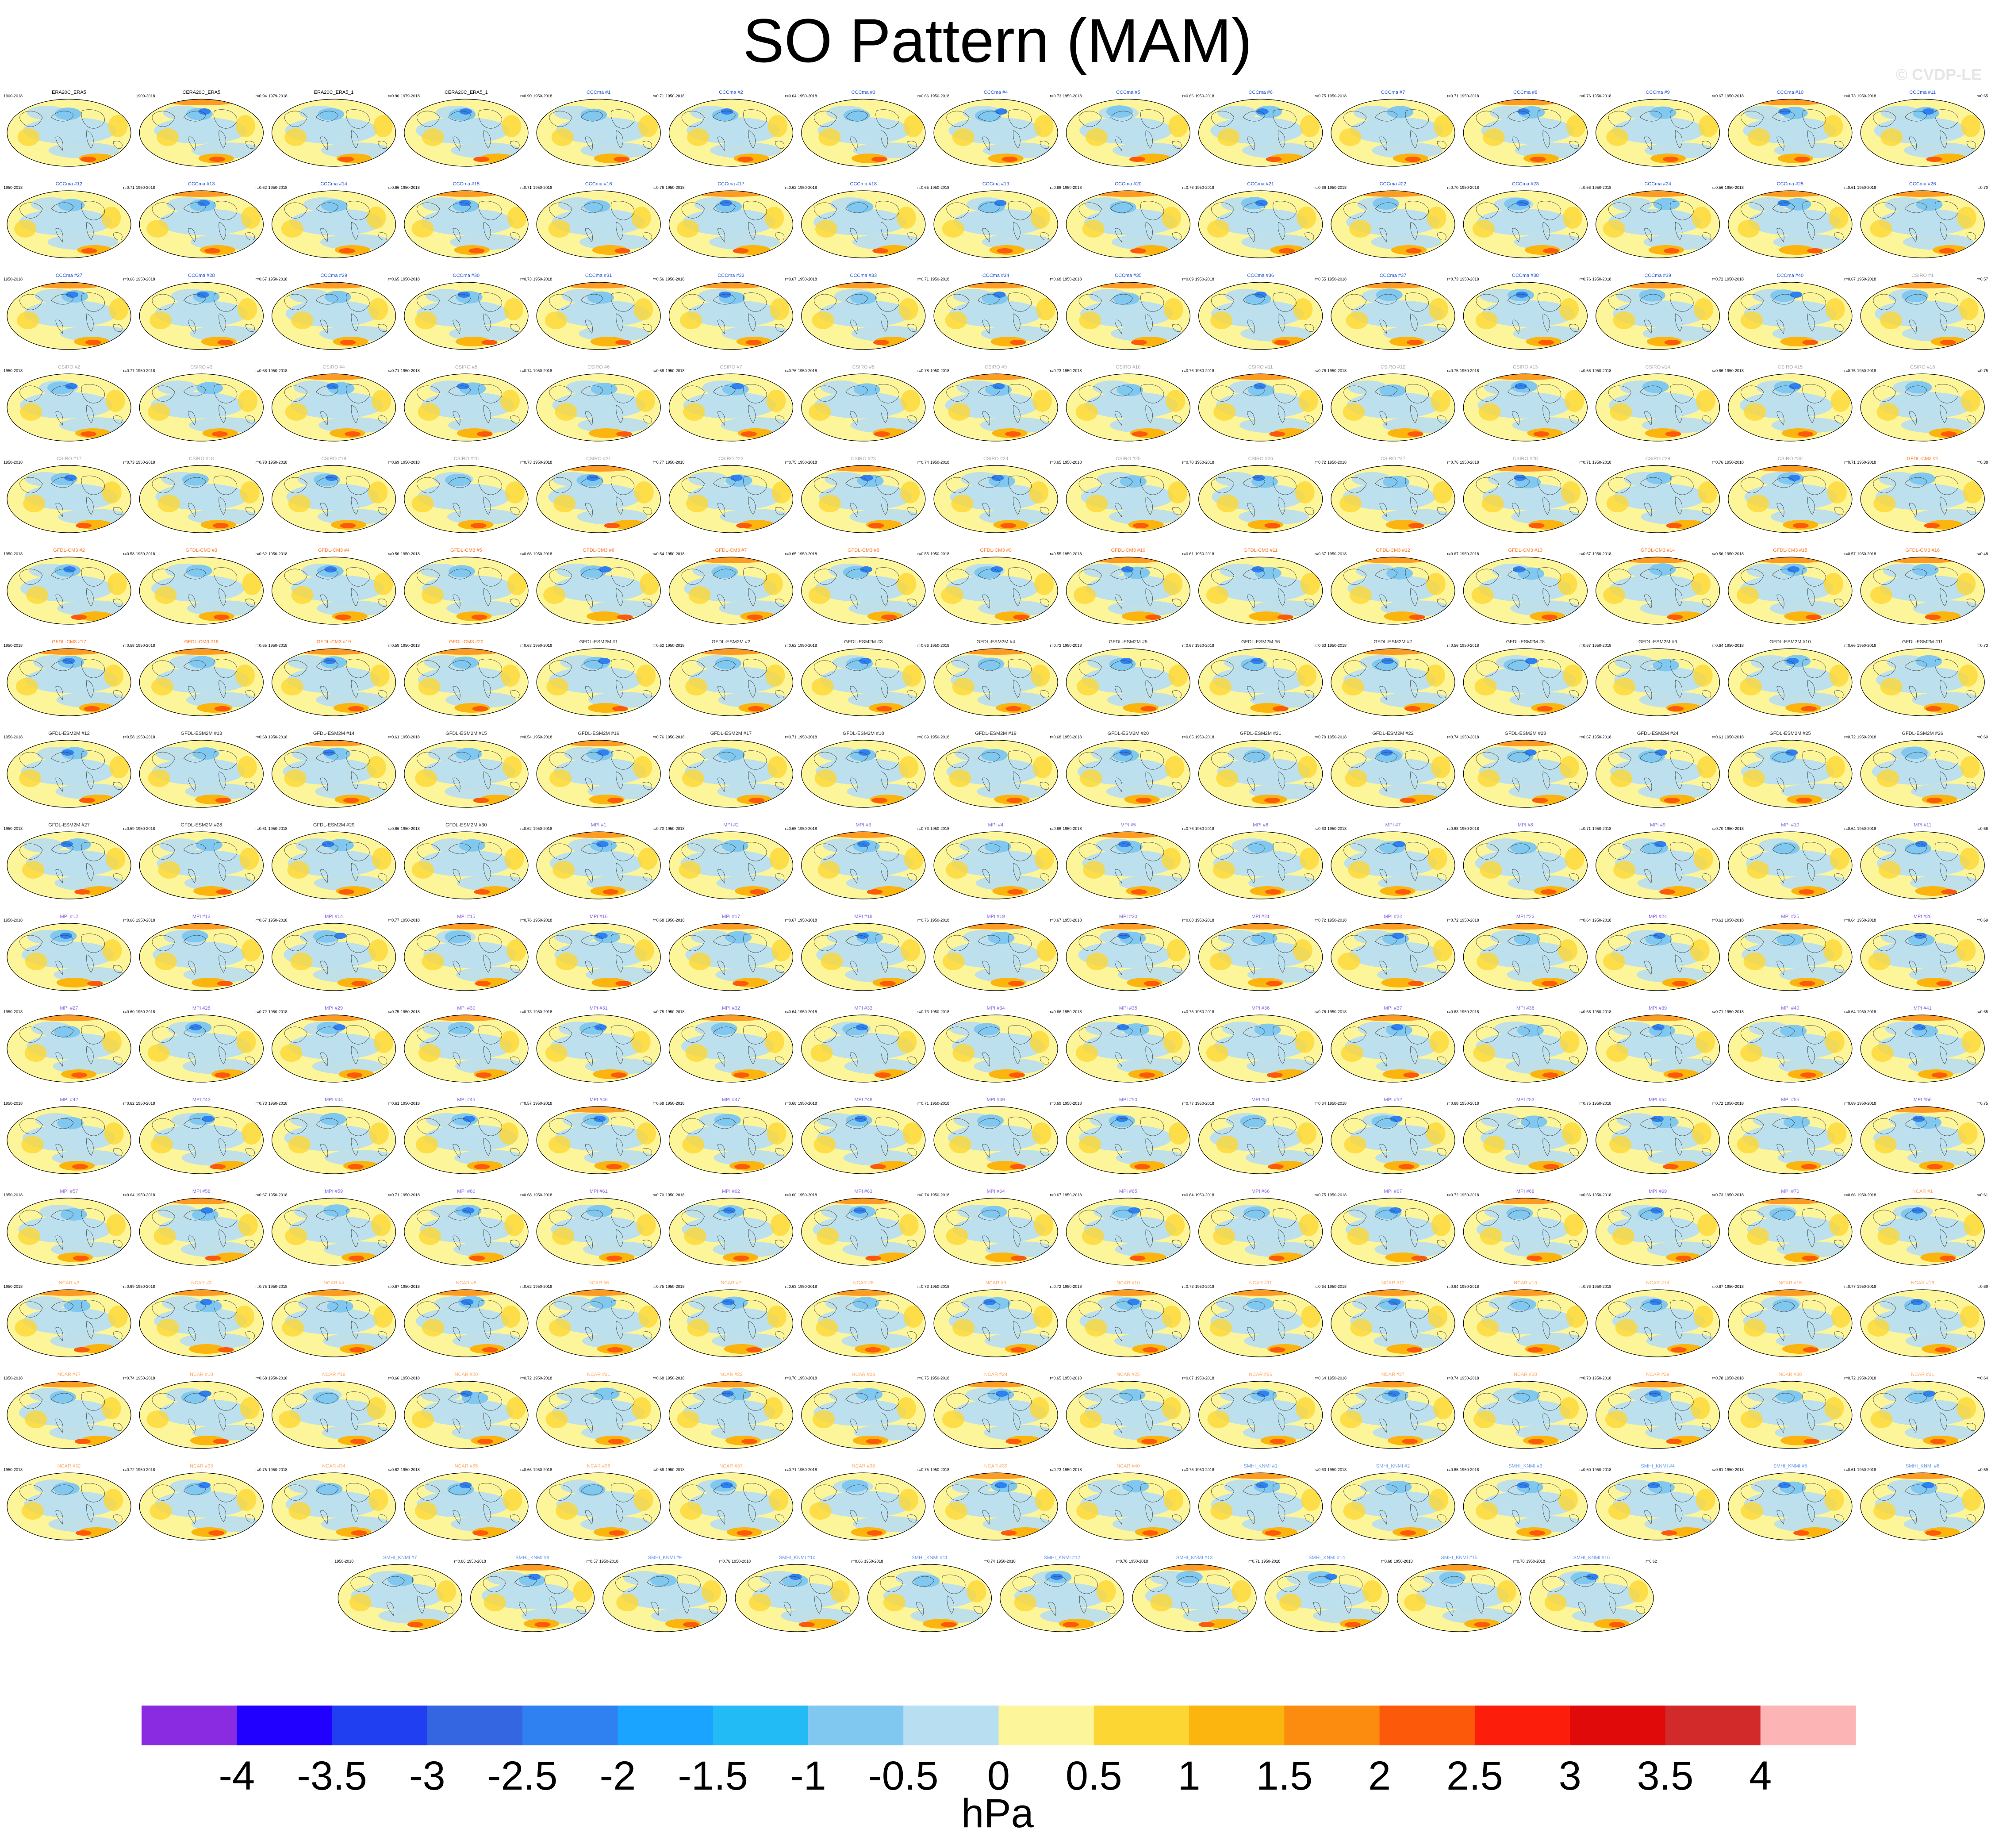 The height and width of the screenshot is (1848, 1995). Describe the element at coordinates (332, 1776) in the screenshot. I see `colorbar-tick-label: -3.5` at that location.